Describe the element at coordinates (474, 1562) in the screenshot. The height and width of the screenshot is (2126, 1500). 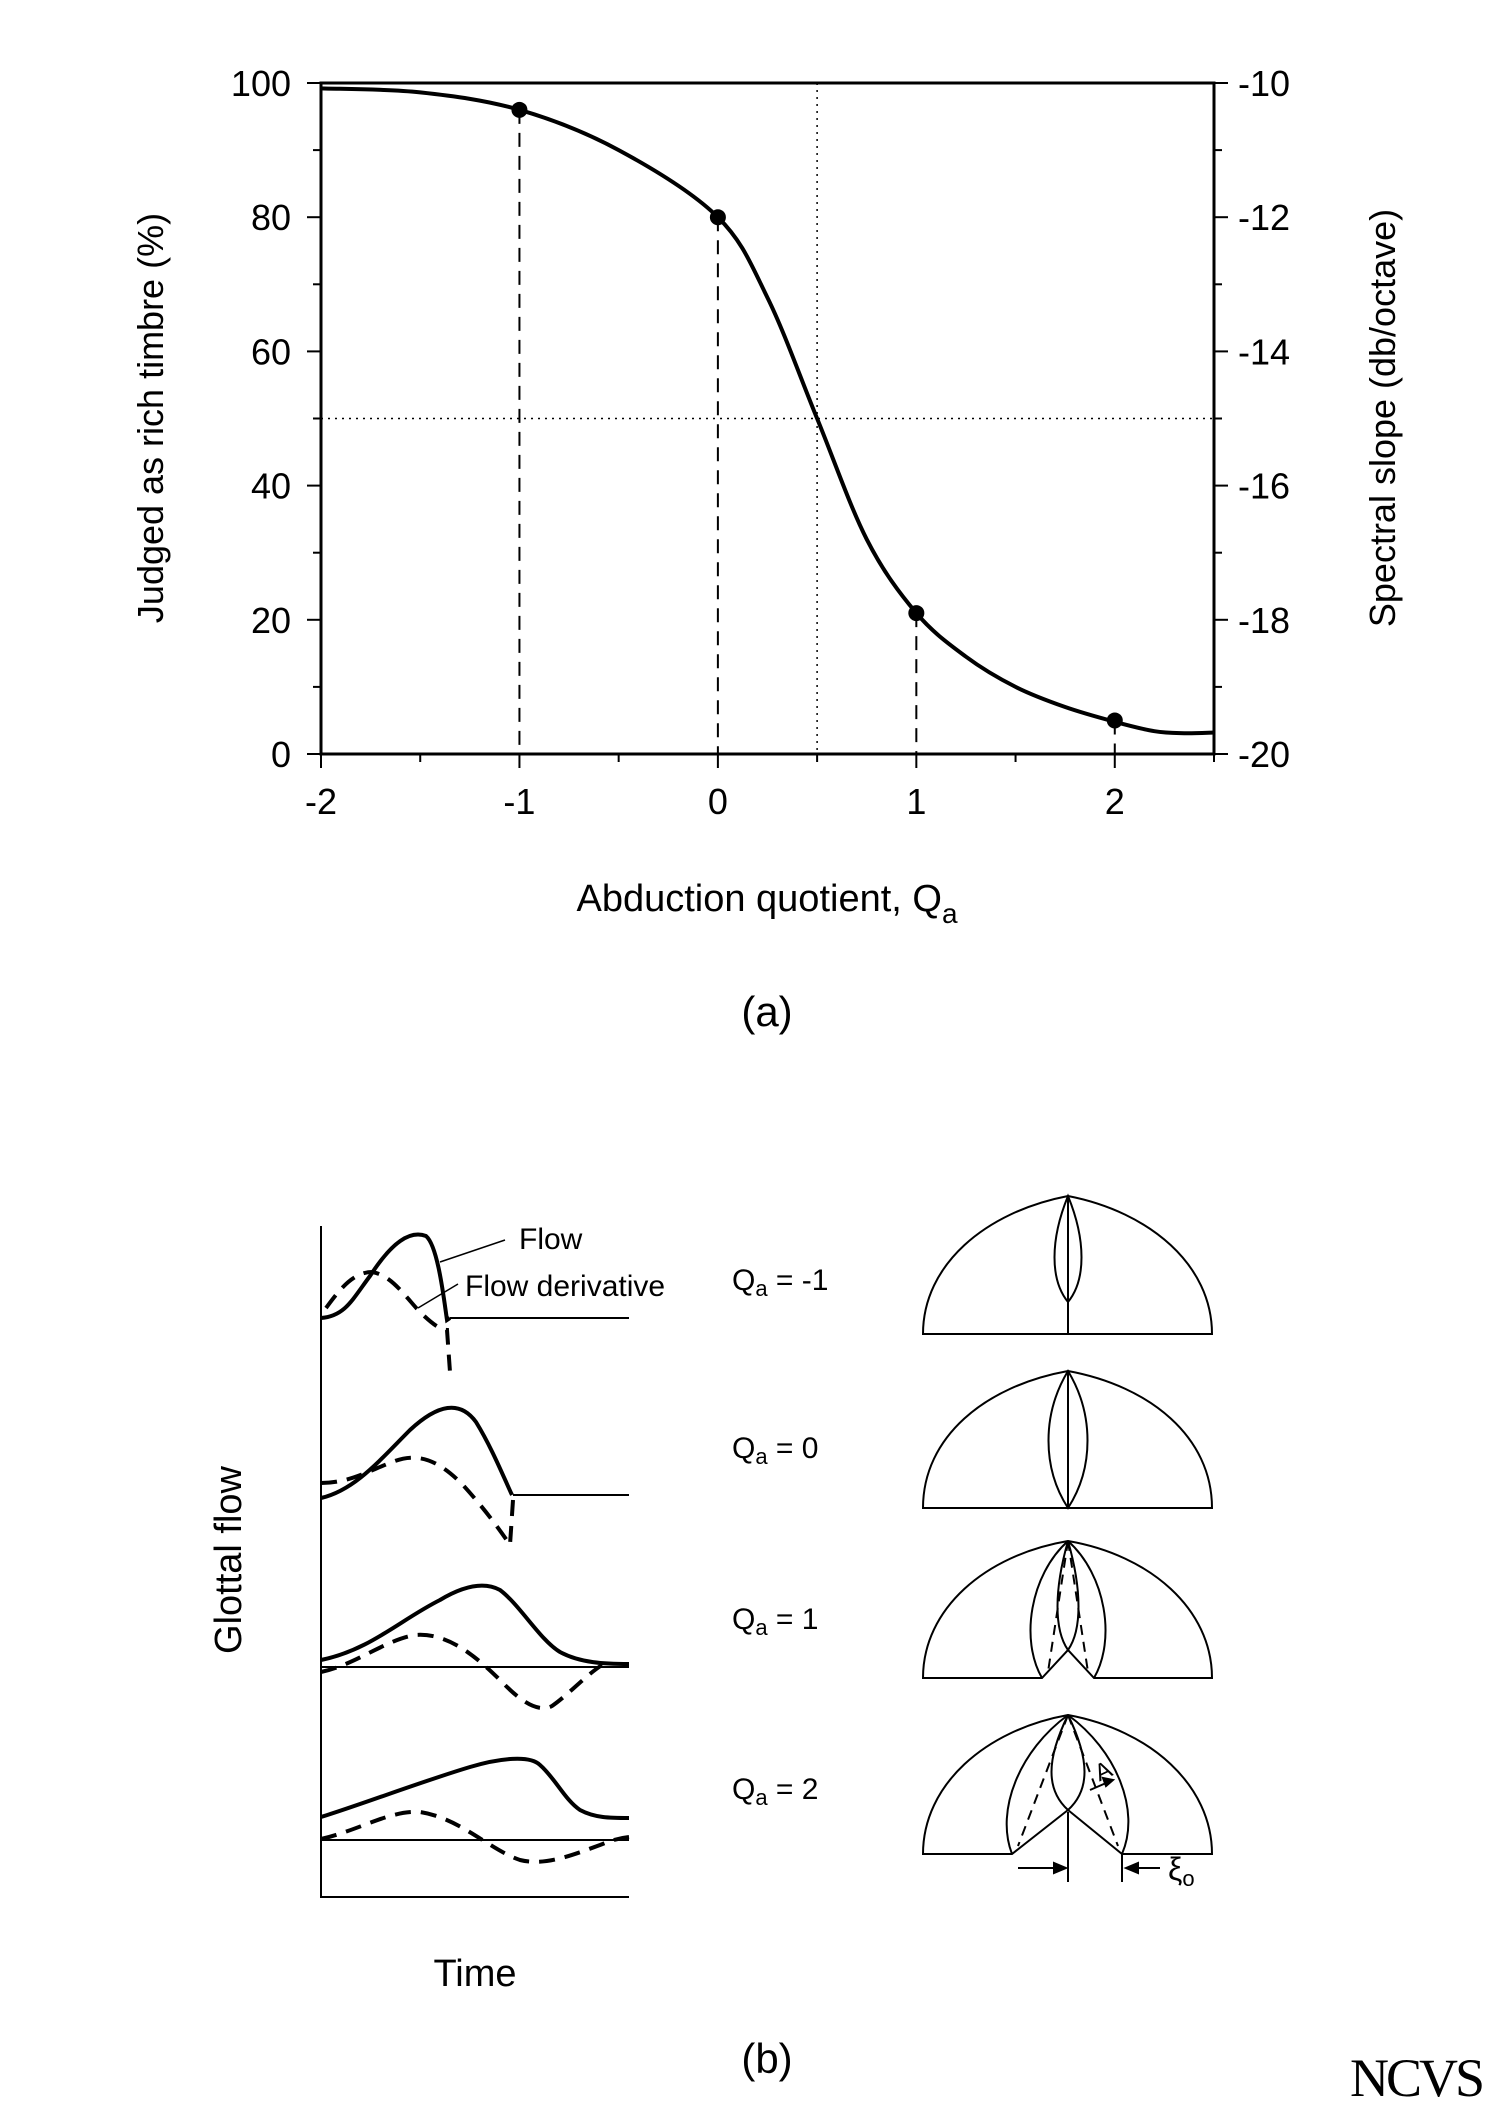
I see `waveform-axes` at that location.